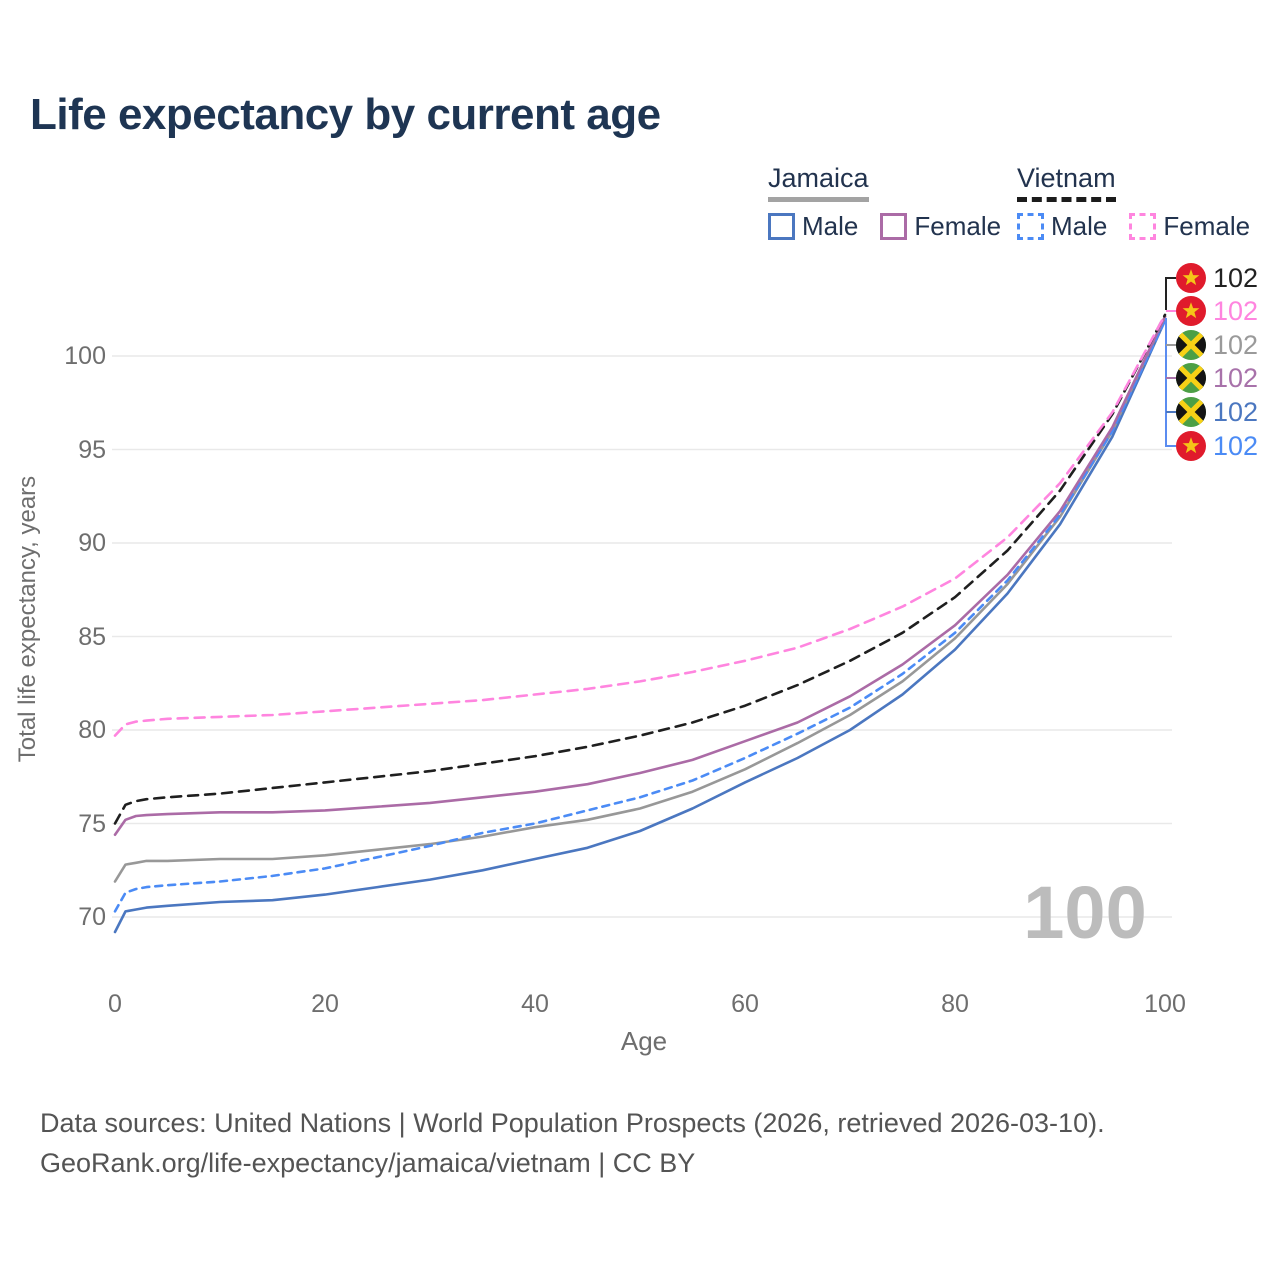 The width and height of the screenshot is (1280, 1280). Describe the element at coordinates (1030, 226) in the screenshot. I see `vietnam-male-swatch-icon` at that location.